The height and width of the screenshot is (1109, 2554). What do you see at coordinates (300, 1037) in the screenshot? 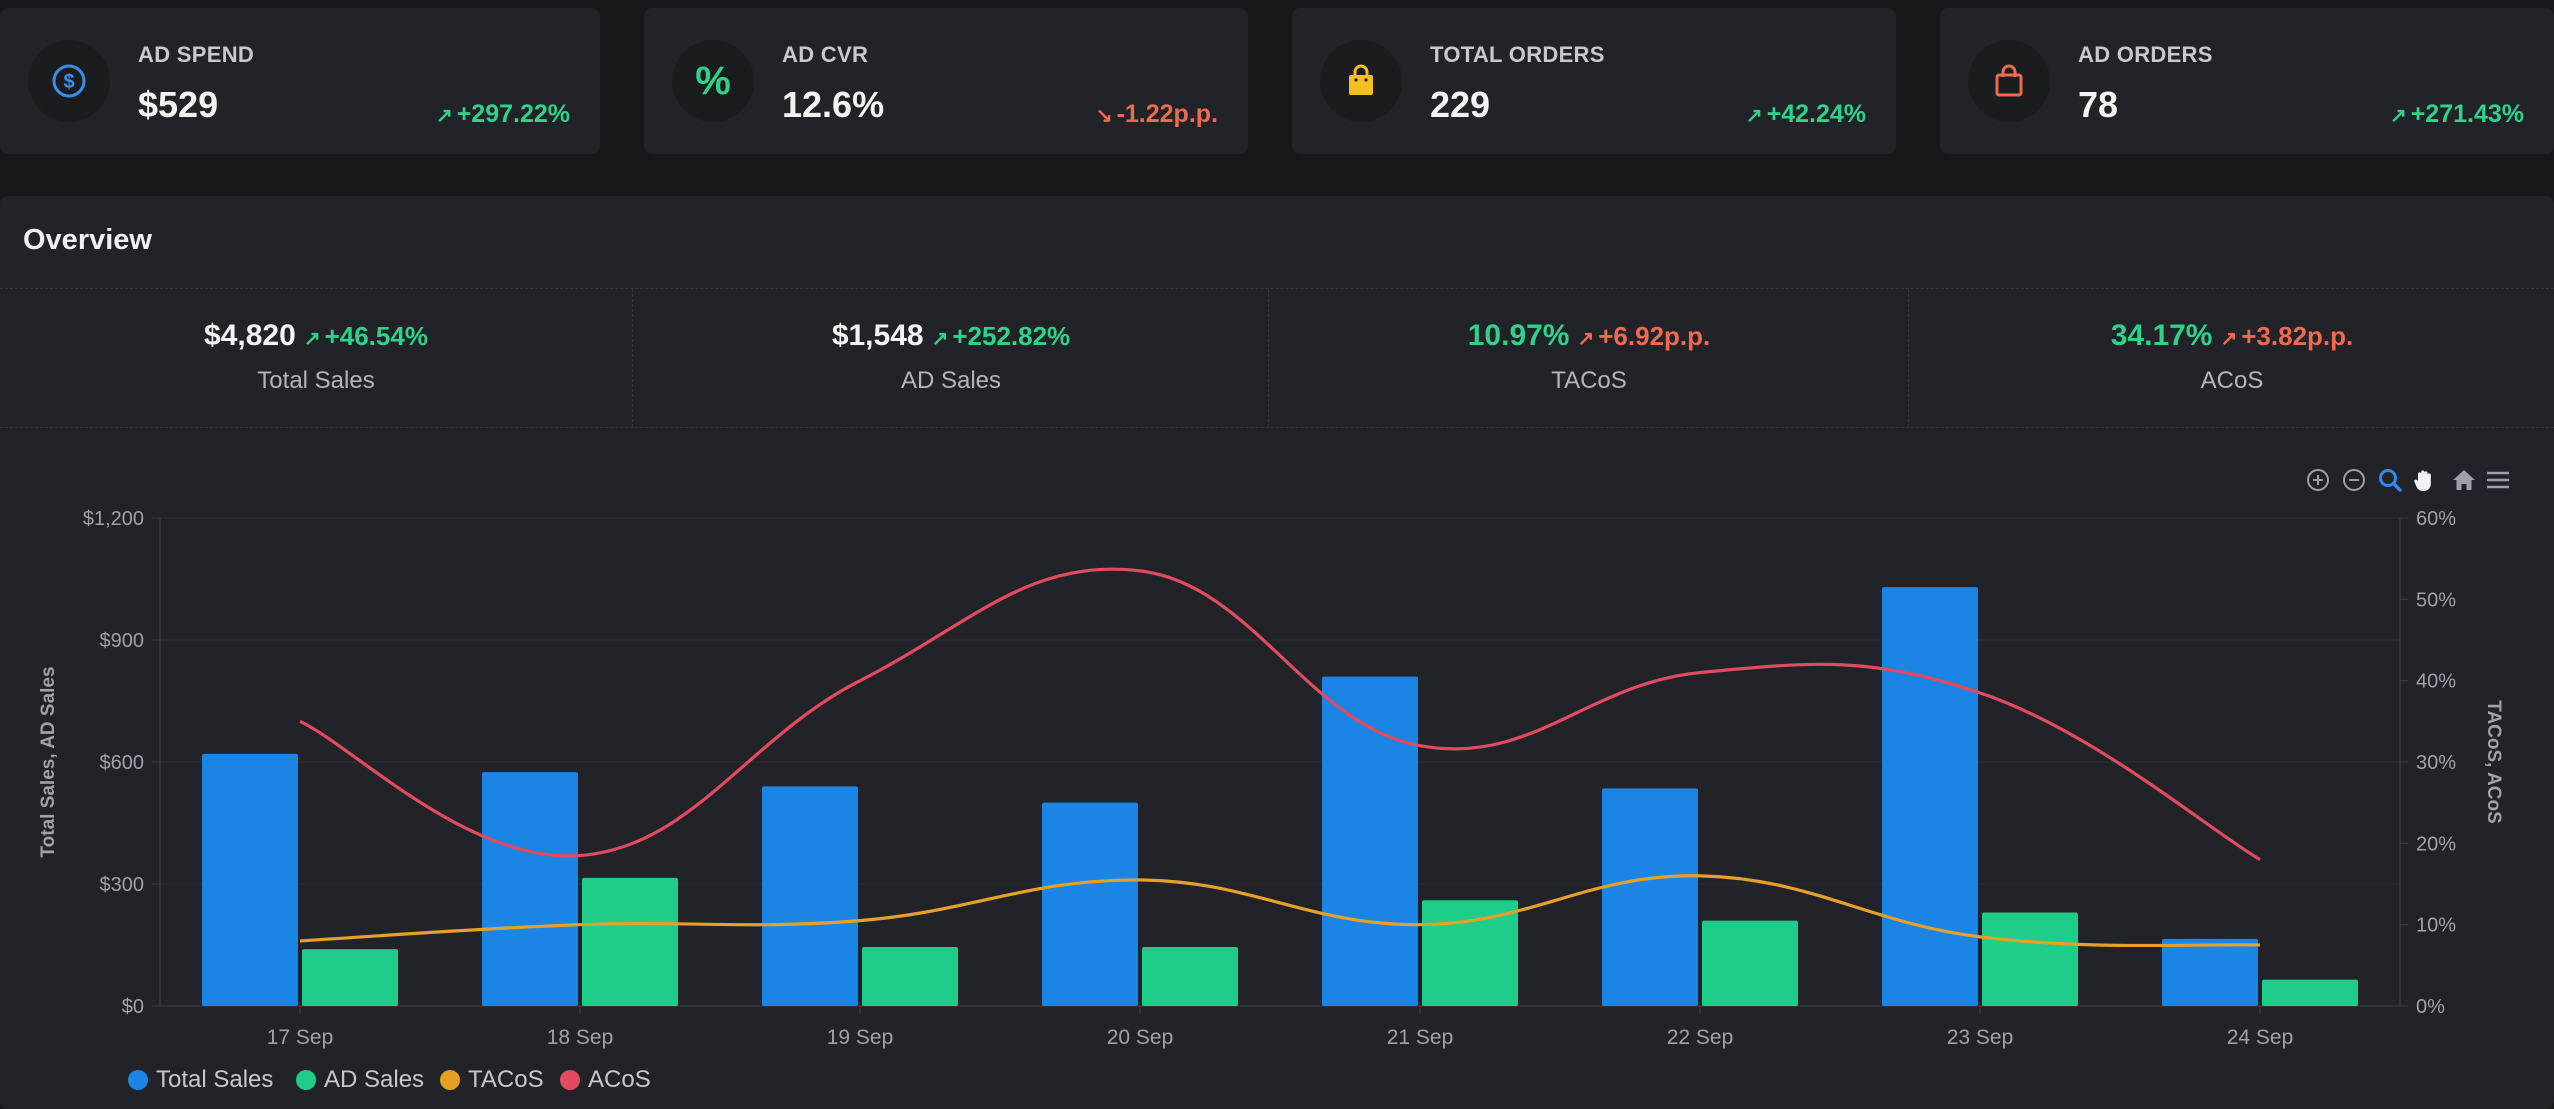
I see `x-tick-label: 17 Sep` at bounding box center [300, 1037].